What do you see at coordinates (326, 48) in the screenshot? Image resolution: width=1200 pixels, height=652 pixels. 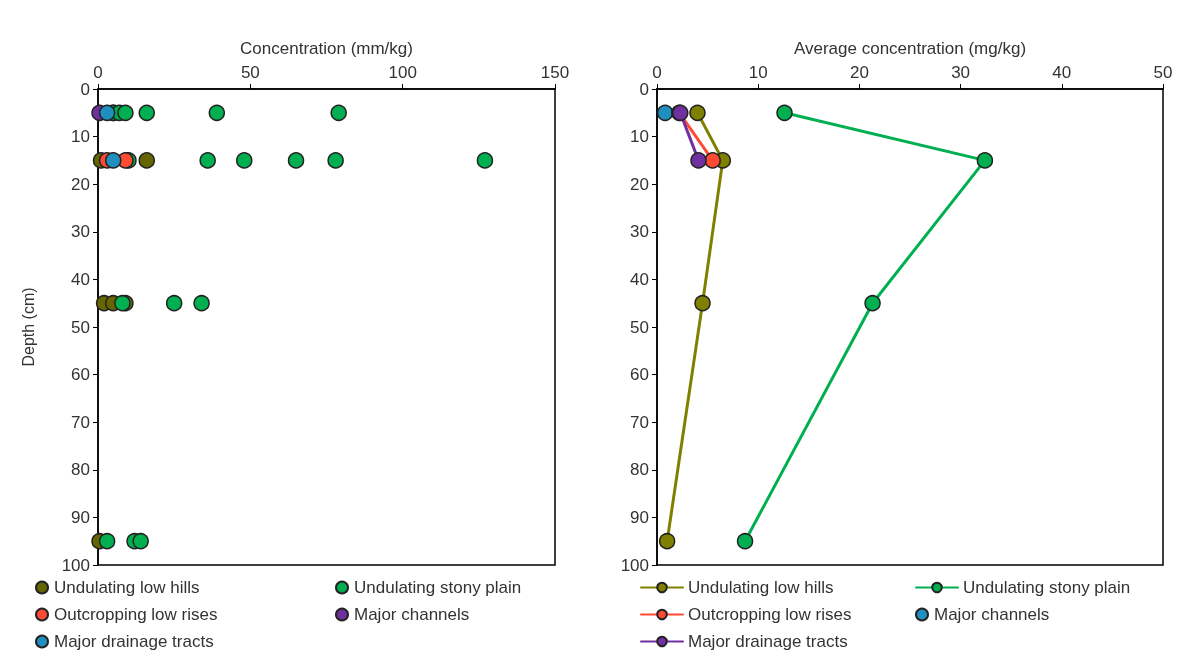 I see `x-axis-title: Concentration (mm/kg)` at bounding box center [326, 48].